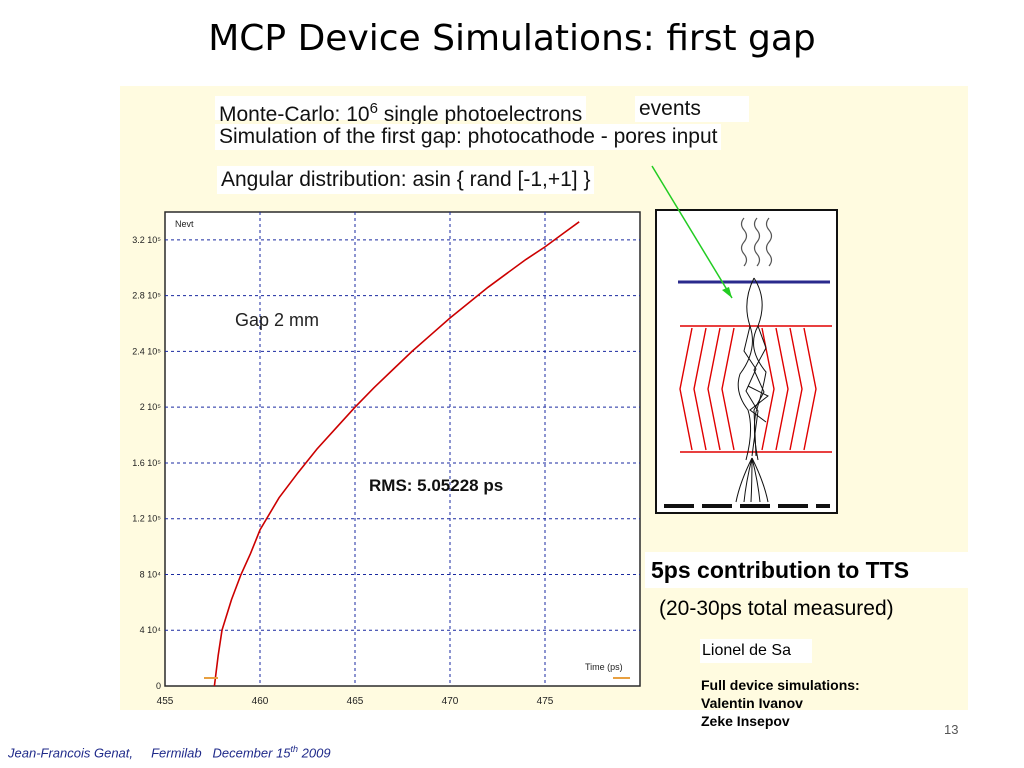  Describe the element at coordinates (780, 685) in the screenshot. I see `credits-title: Full device simulations:` at that location.